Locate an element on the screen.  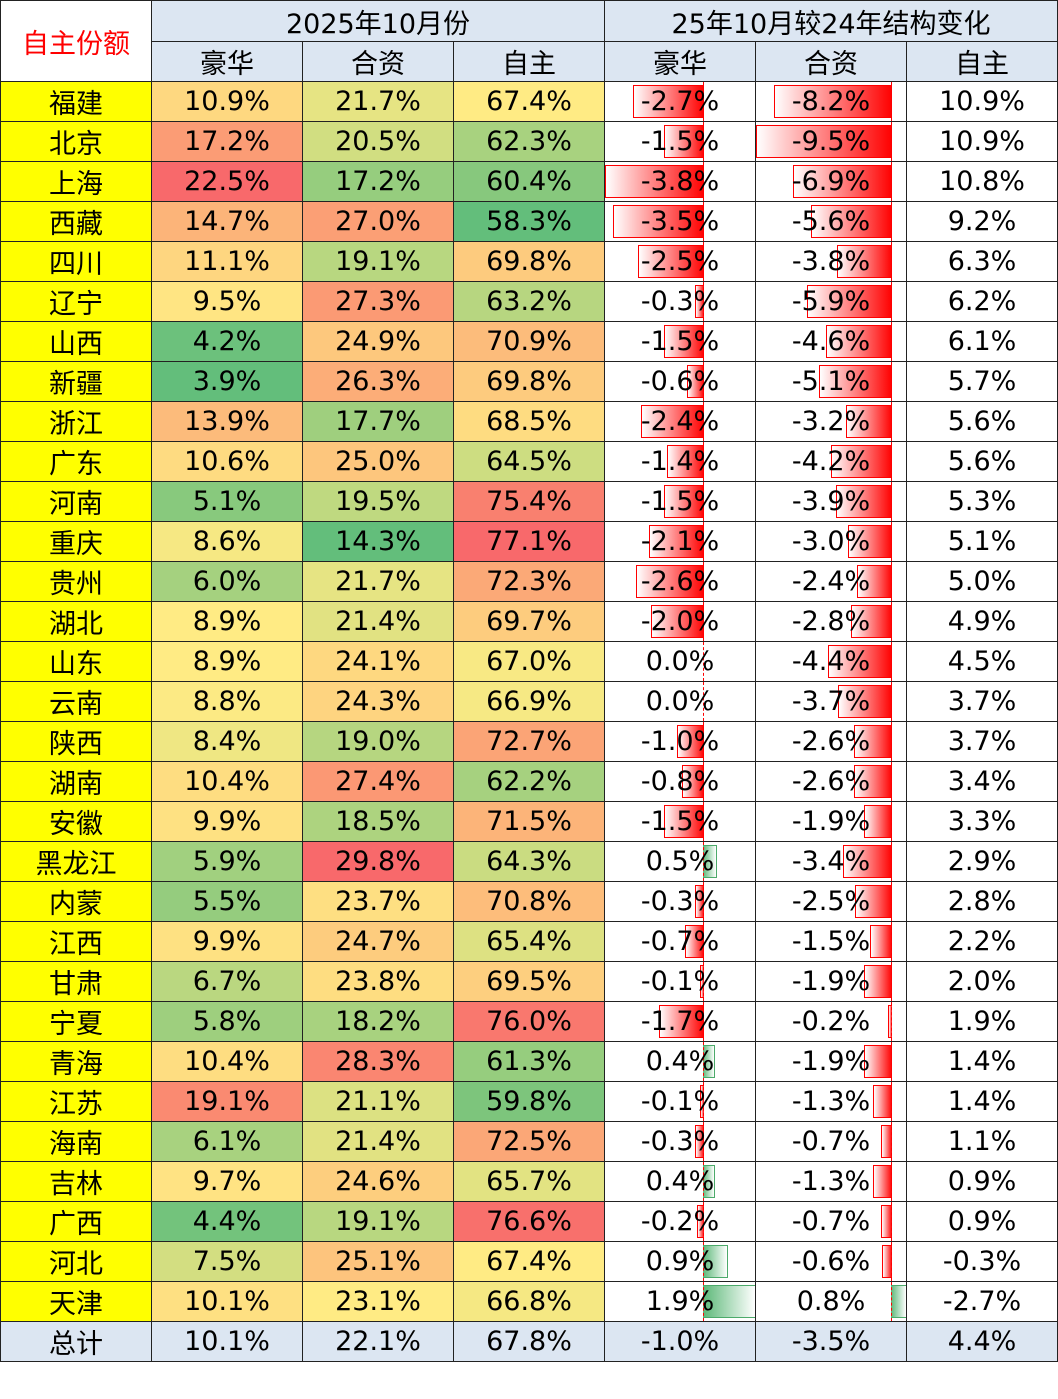
change-domestic-cell: 5.6% is located at coordinates (982, 461).